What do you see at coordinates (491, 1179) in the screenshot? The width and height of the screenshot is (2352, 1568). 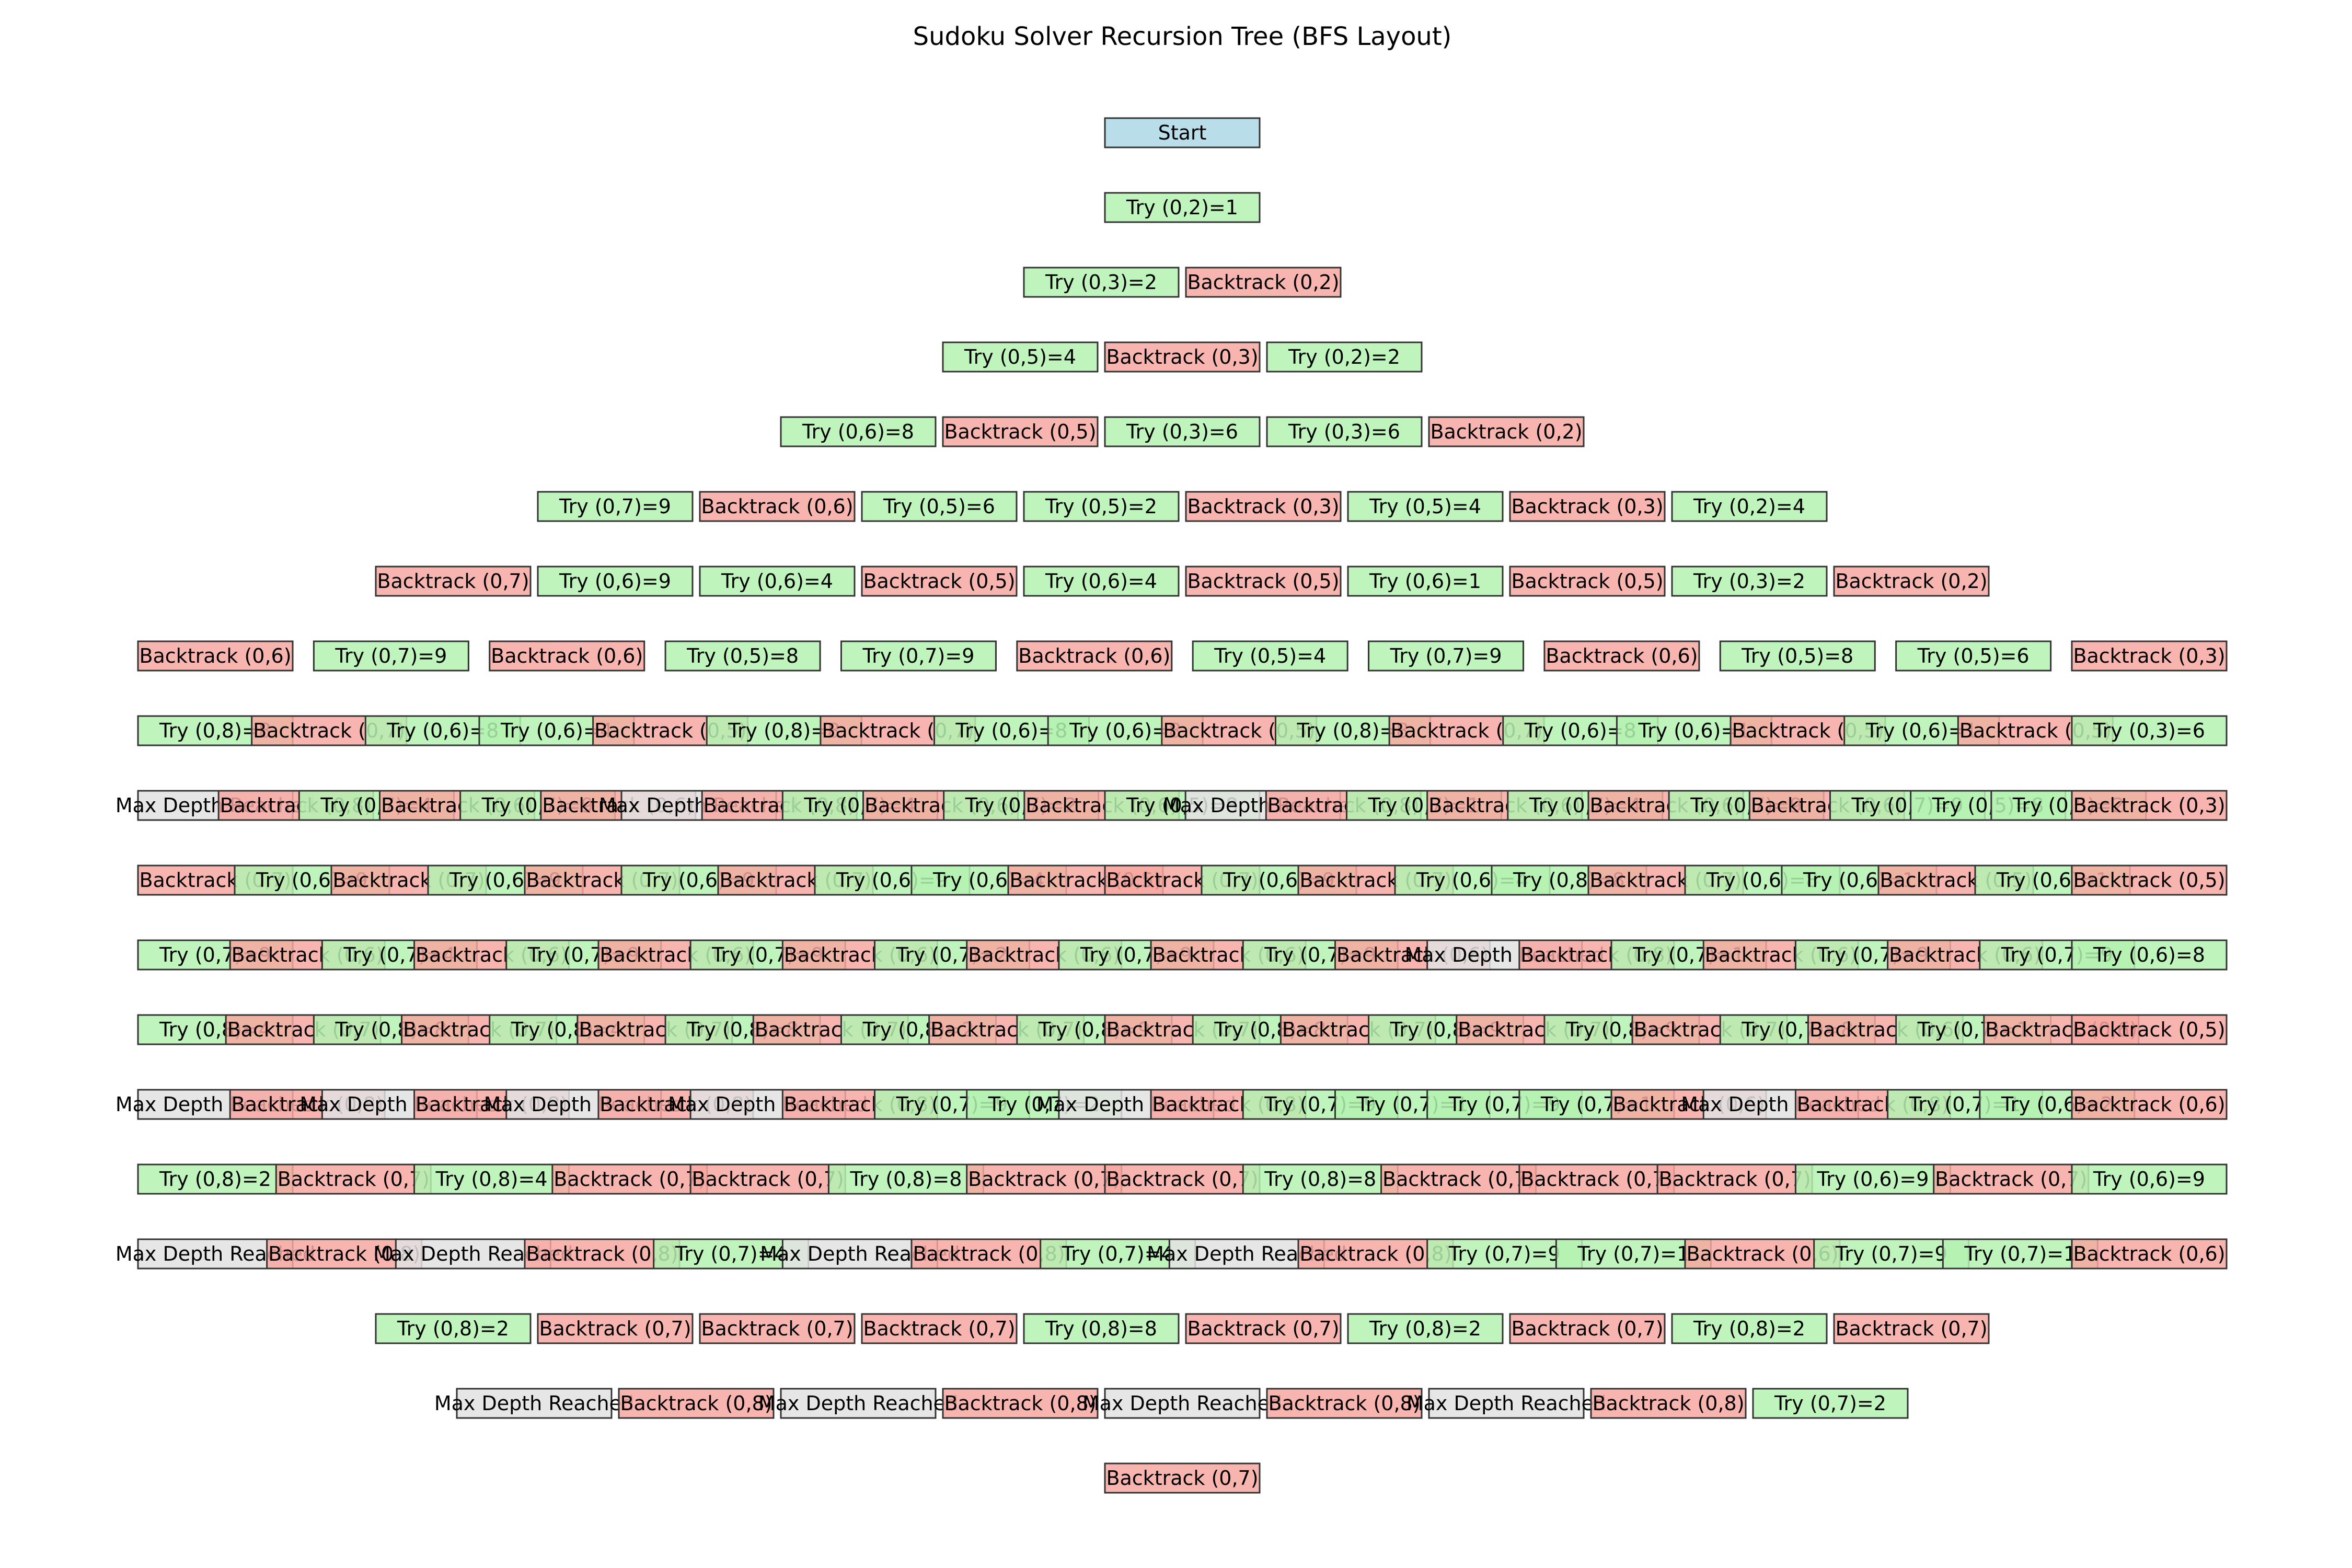 I see `node-label: Try (0,8)=4` at bounding box center [491, 1179].